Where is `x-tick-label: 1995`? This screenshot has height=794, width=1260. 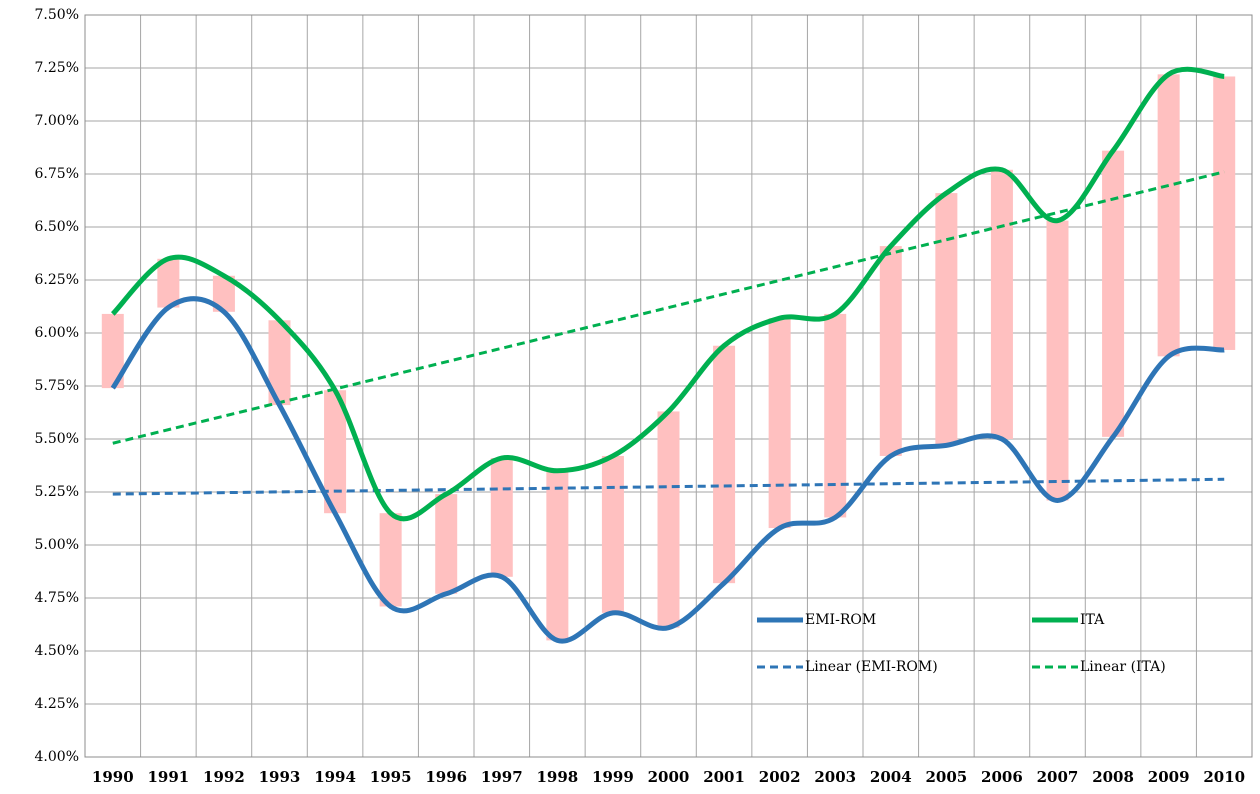
x-tick-label: 1995 is located at coordinates (391, 777).